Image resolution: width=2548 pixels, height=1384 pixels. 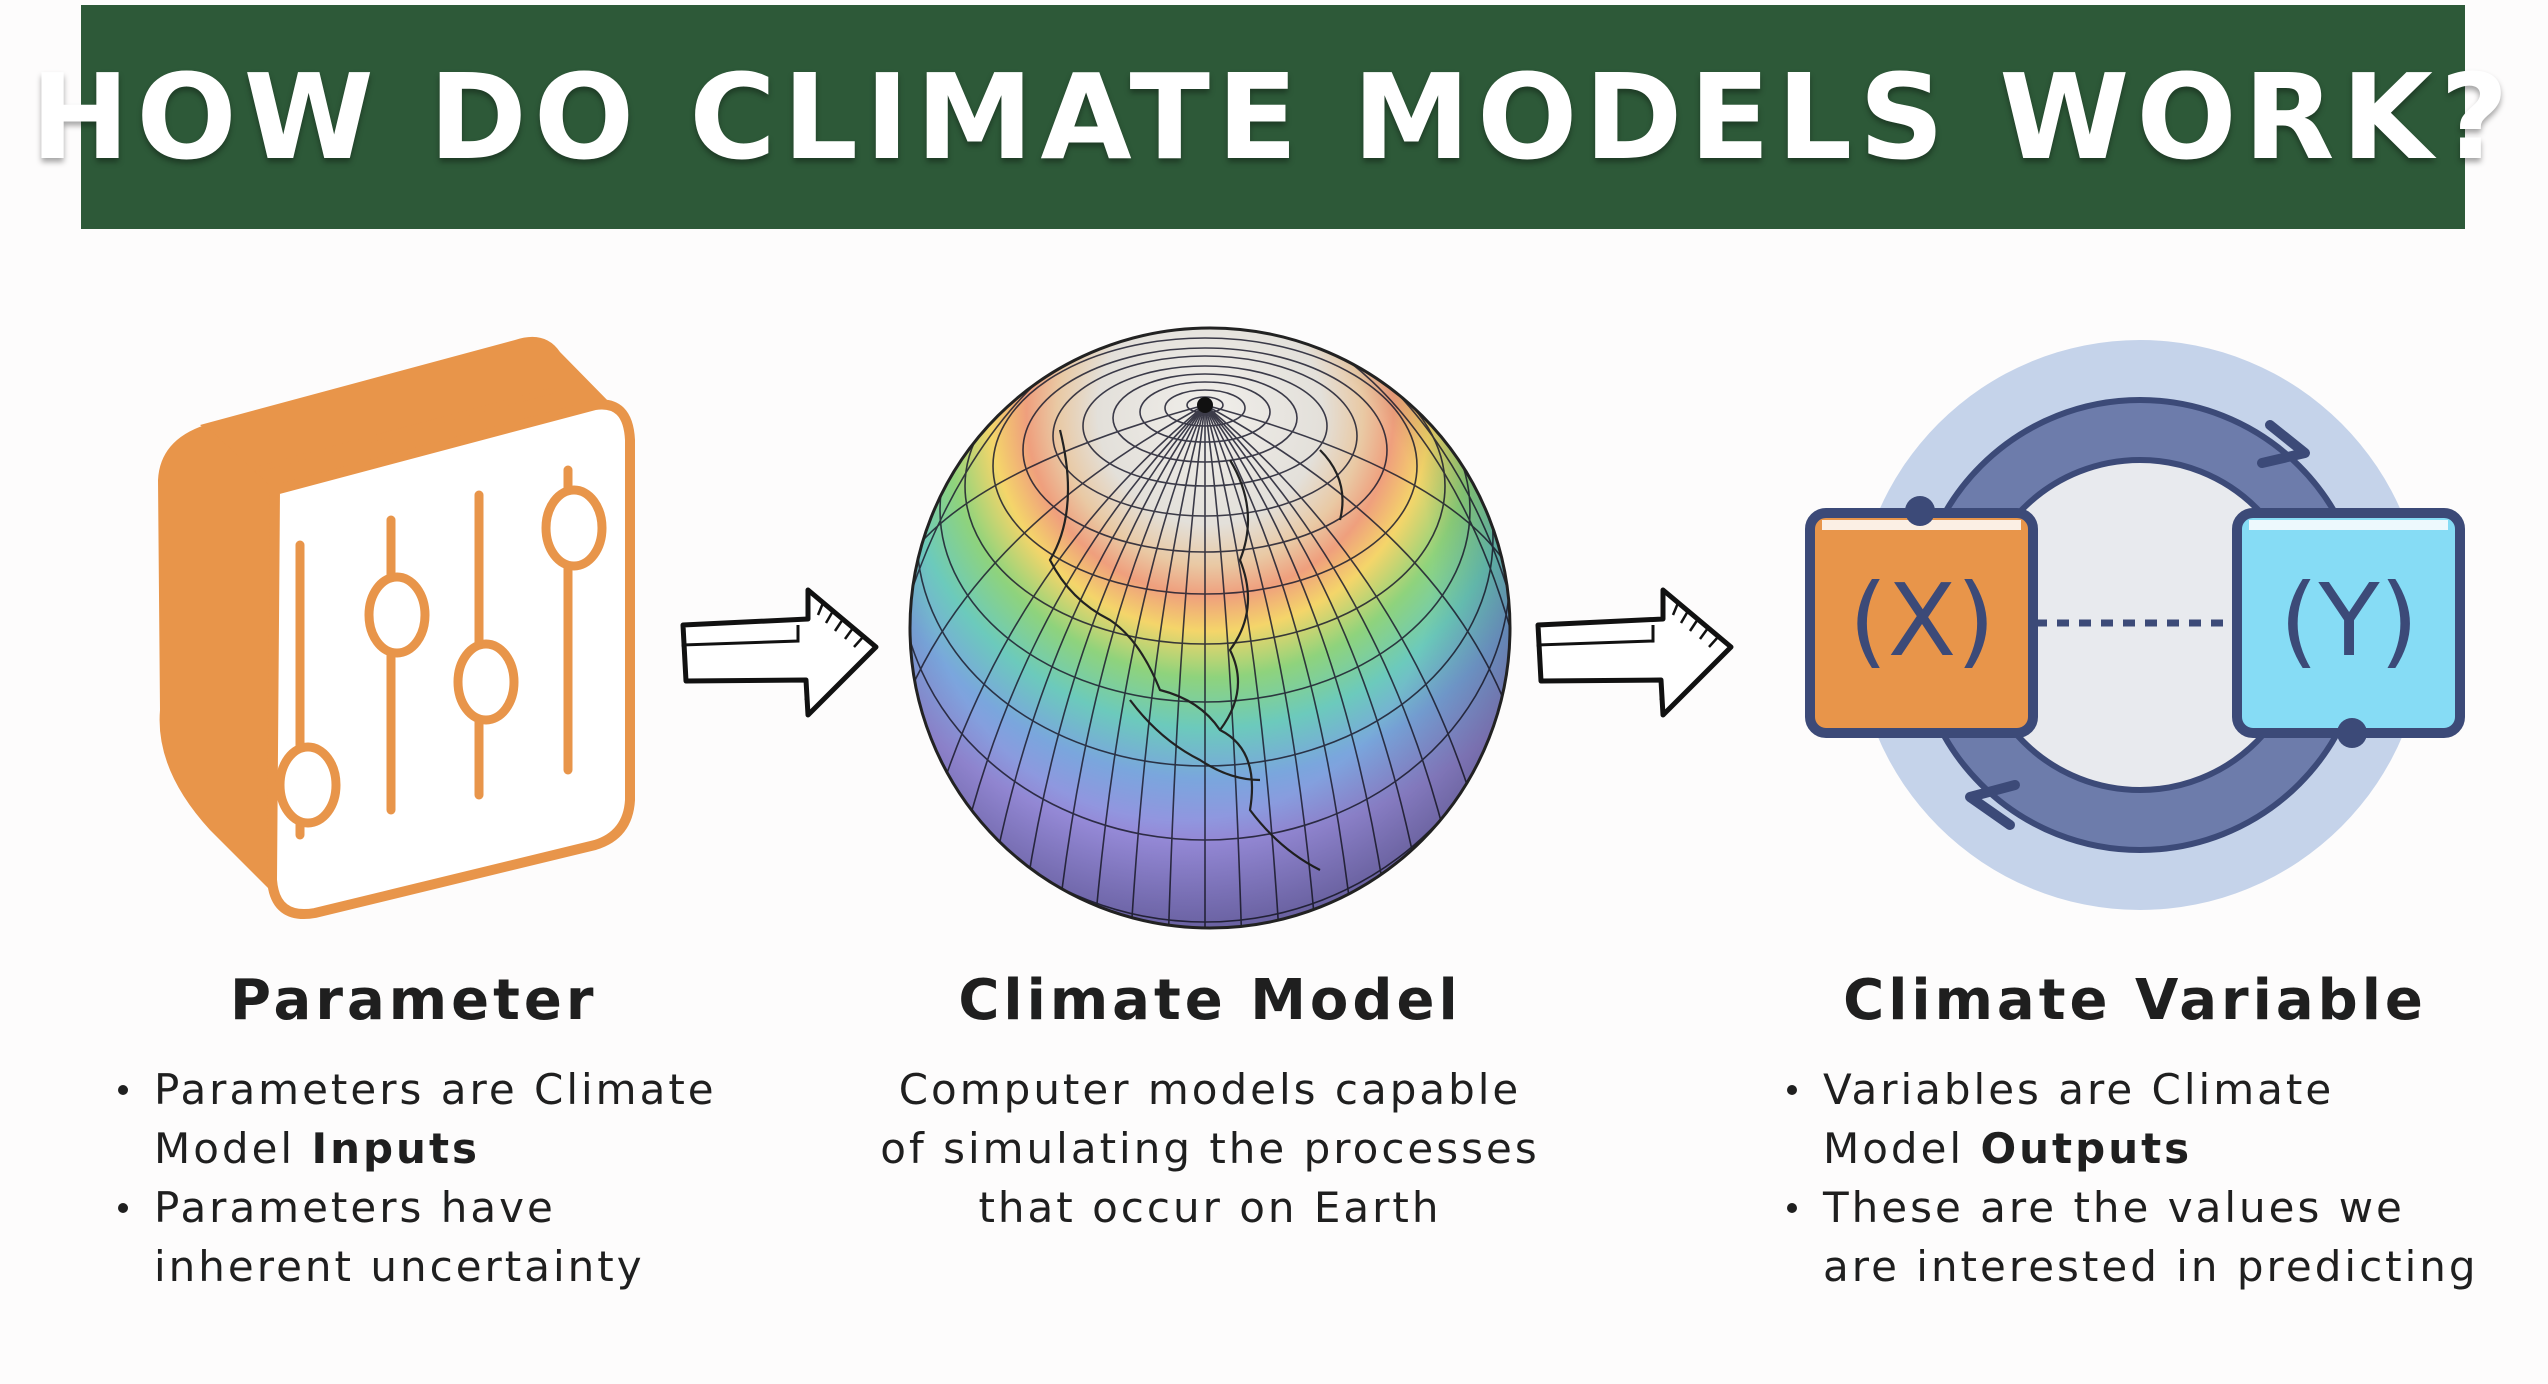 I want to click on list-item: Parameters have inherent uncertainty, so click(x=428, y=1237).